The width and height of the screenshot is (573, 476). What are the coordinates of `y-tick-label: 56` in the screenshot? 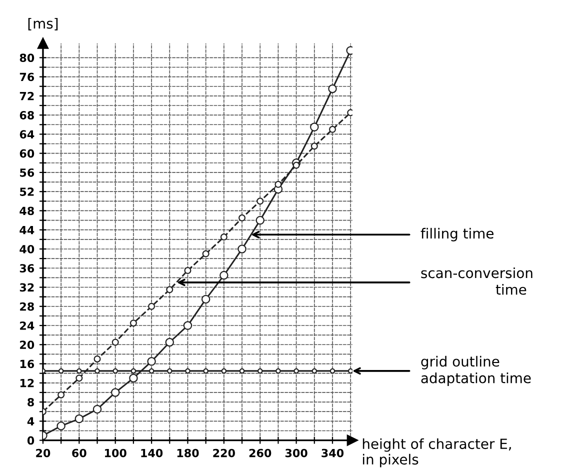 It's located at (27, 172).